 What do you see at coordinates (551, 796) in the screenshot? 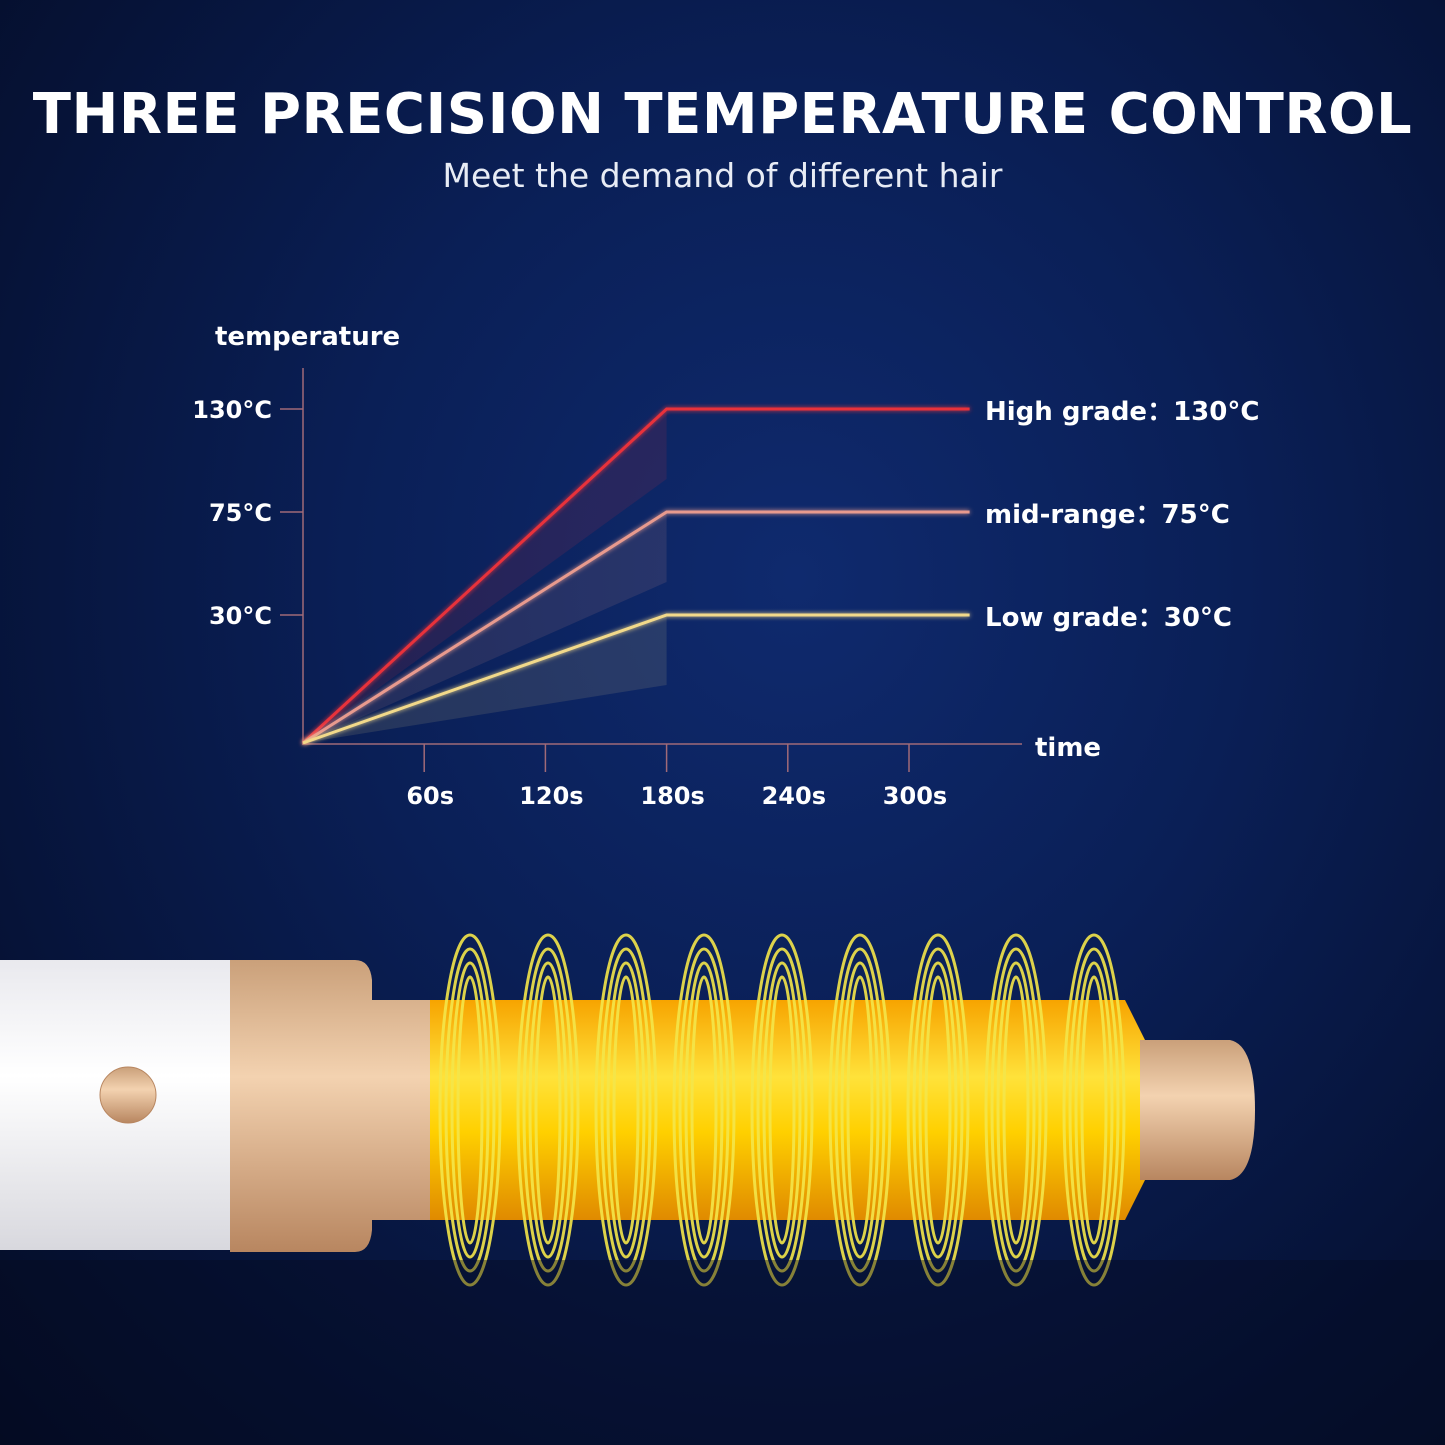
I see `x-tick-label: 120s` at bounding box center [551, 796].